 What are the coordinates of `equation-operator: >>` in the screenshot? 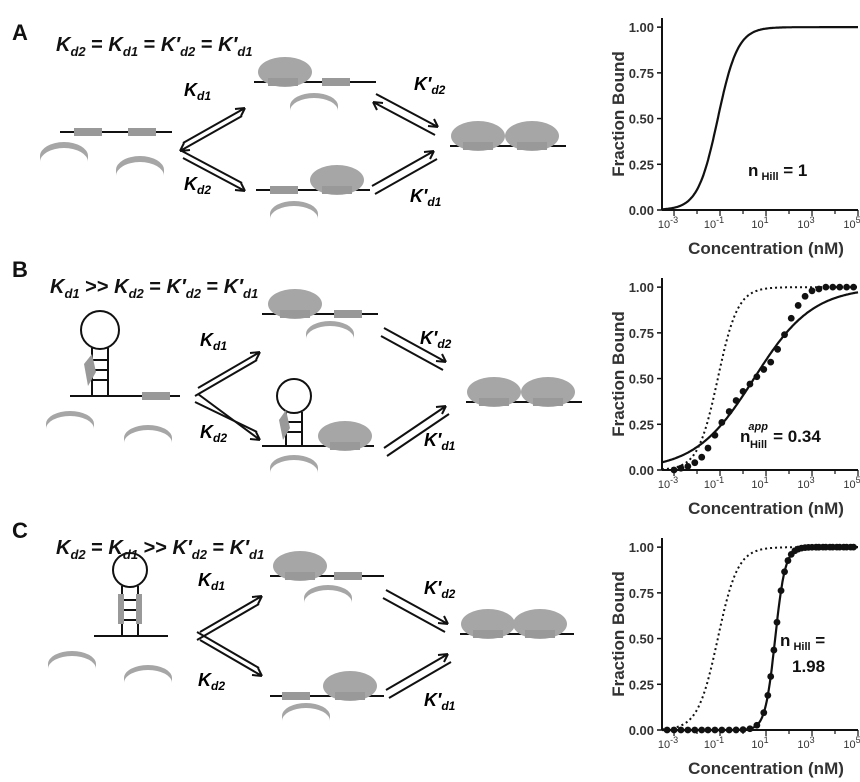 It's located at (155, 548).